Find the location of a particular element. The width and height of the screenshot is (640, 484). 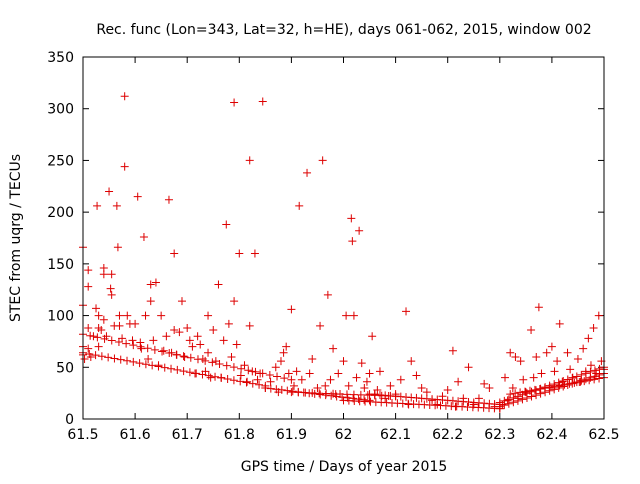

x-tick-label: 61.7 is located at coordinates (187, 435).